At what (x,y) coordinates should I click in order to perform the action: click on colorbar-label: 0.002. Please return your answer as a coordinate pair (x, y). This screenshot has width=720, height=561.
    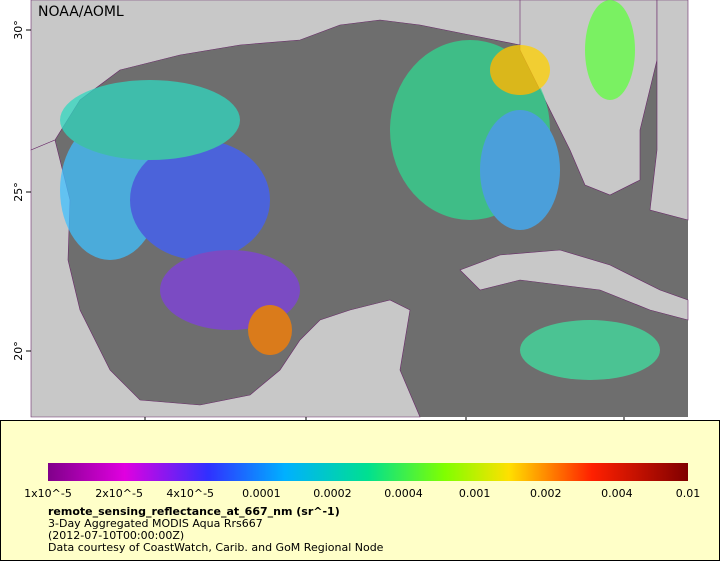
    Looking at the image, I should click on (546, 493).